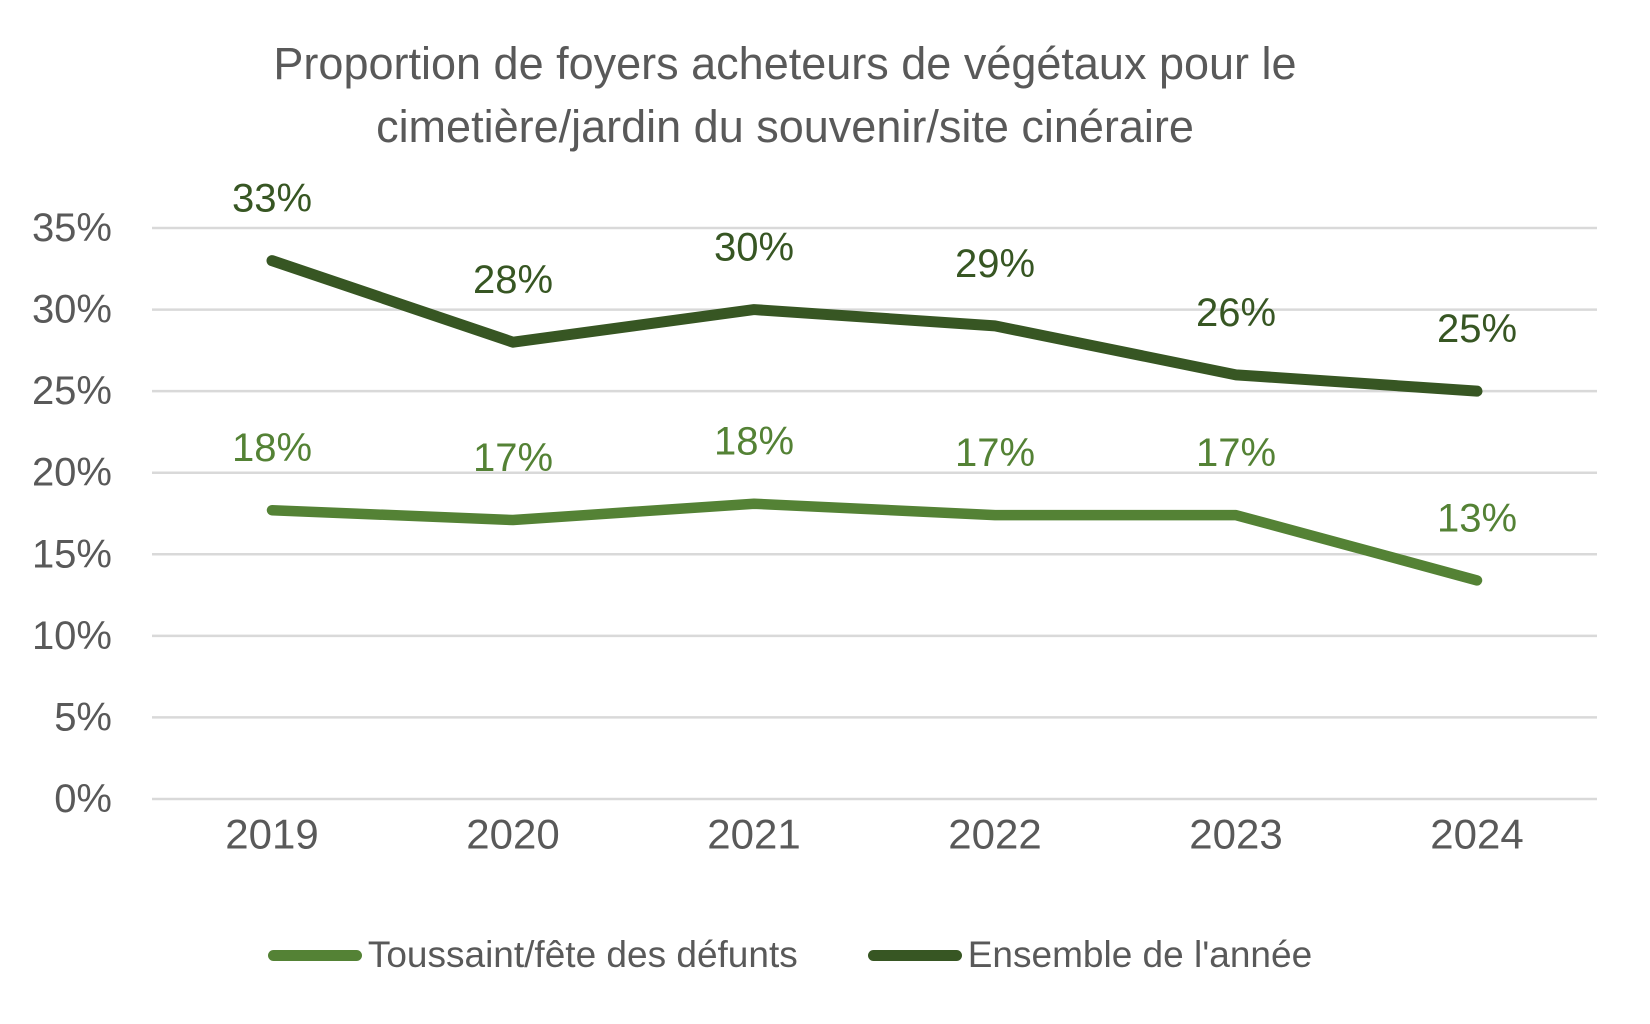 This screenshot has width=1650, height=1024. Describe the element at coordinates (1235, 834) in the screenshot. I see `x-axis-tick-label: 2023` at that location.